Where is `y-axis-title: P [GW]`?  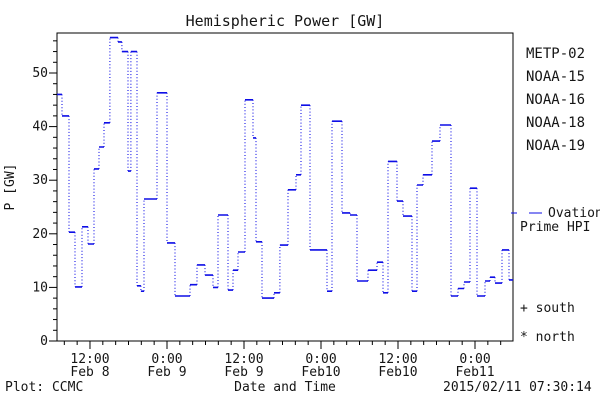
y-axis-title: P [GW] is located at coordinates (10, 187).